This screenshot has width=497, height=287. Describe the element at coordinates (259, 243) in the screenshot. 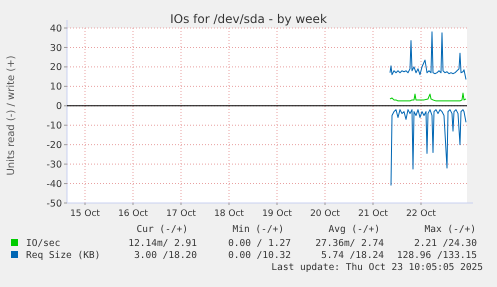

I see `text: 0.00 / 1.27` at that location.